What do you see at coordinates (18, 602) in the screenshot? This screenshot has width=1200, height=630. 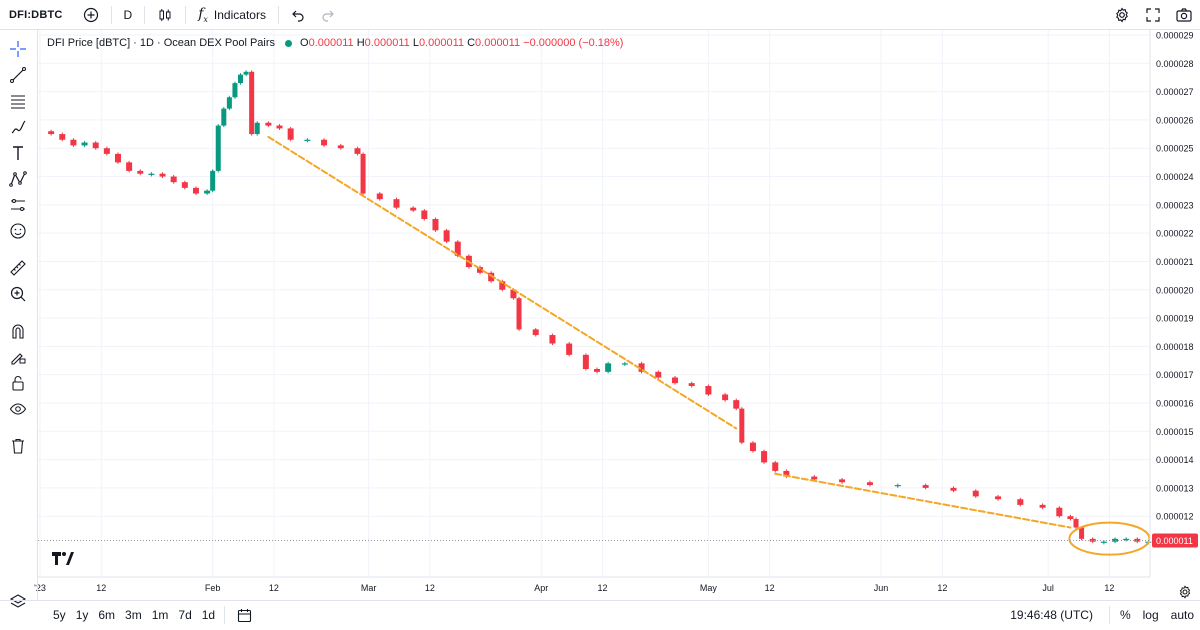 I see `layers-icon` at bounding box center [18, 602].